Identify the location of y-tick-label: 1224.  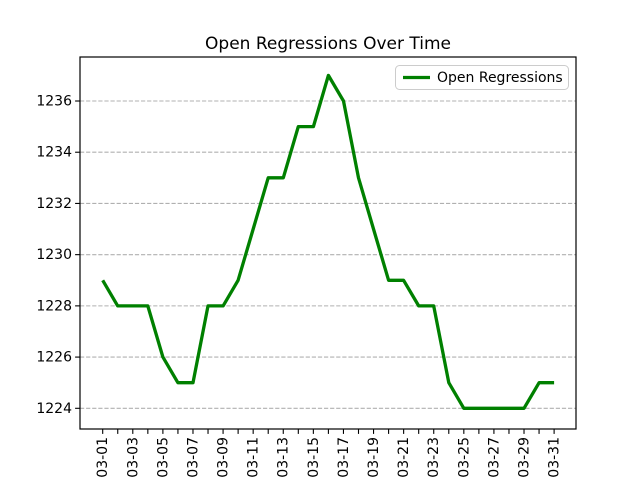
(54, 409).